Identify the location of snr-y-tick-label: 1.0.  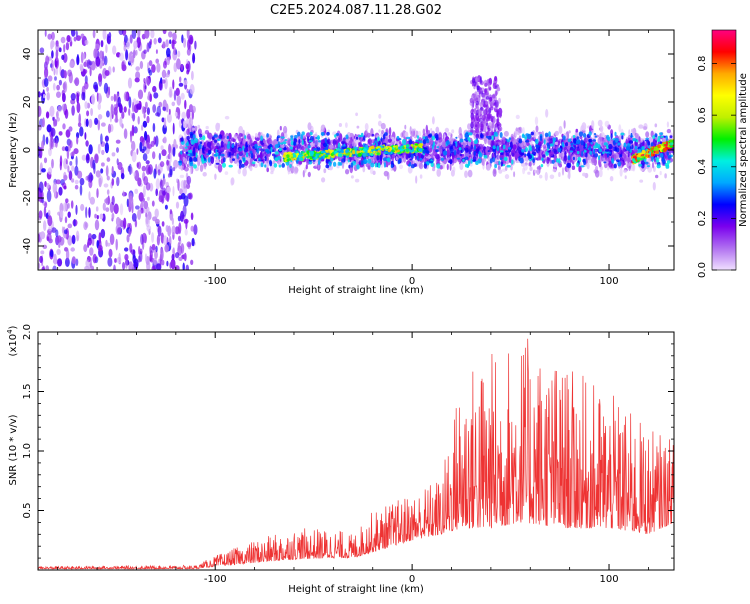
(27, 451).